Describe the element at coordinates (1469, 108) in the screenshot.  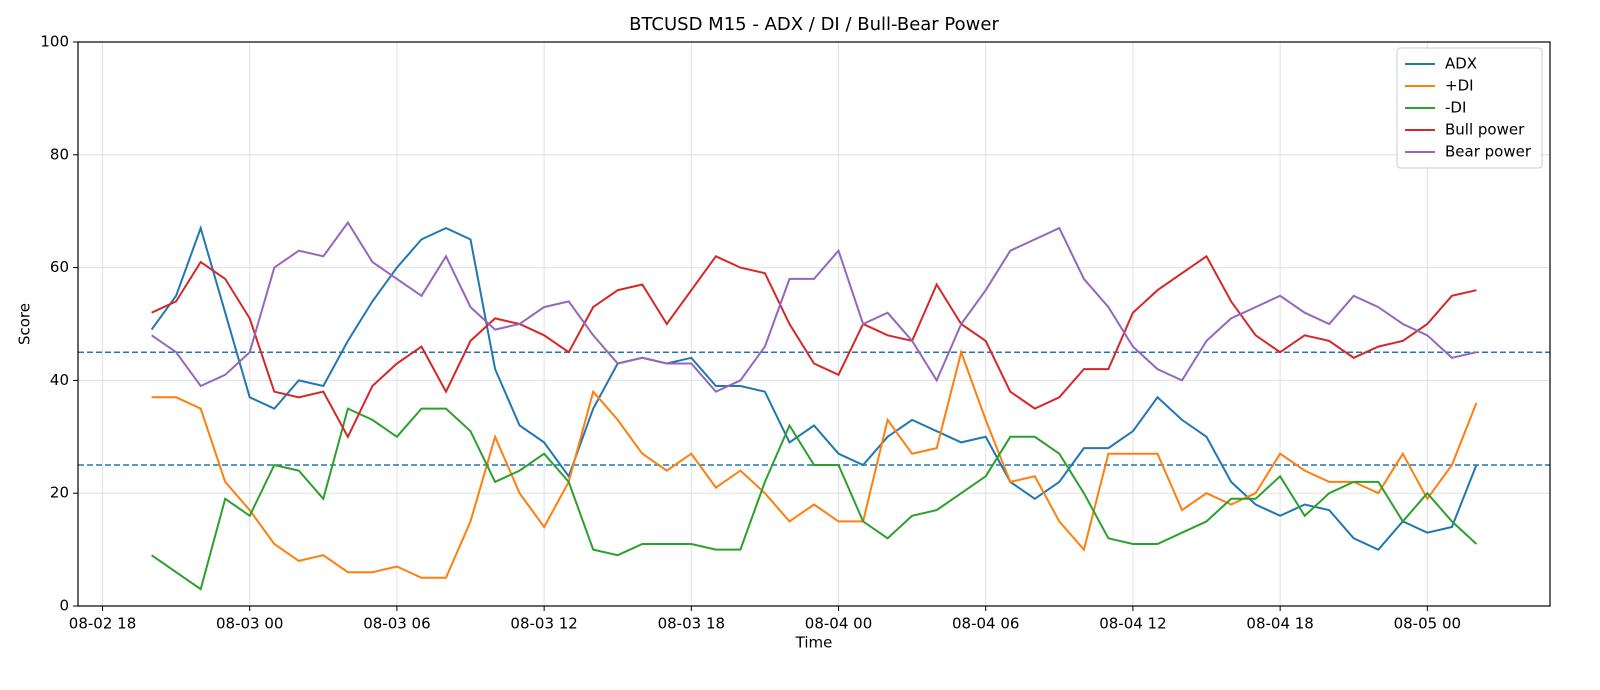
I see `legend-box` at that location.